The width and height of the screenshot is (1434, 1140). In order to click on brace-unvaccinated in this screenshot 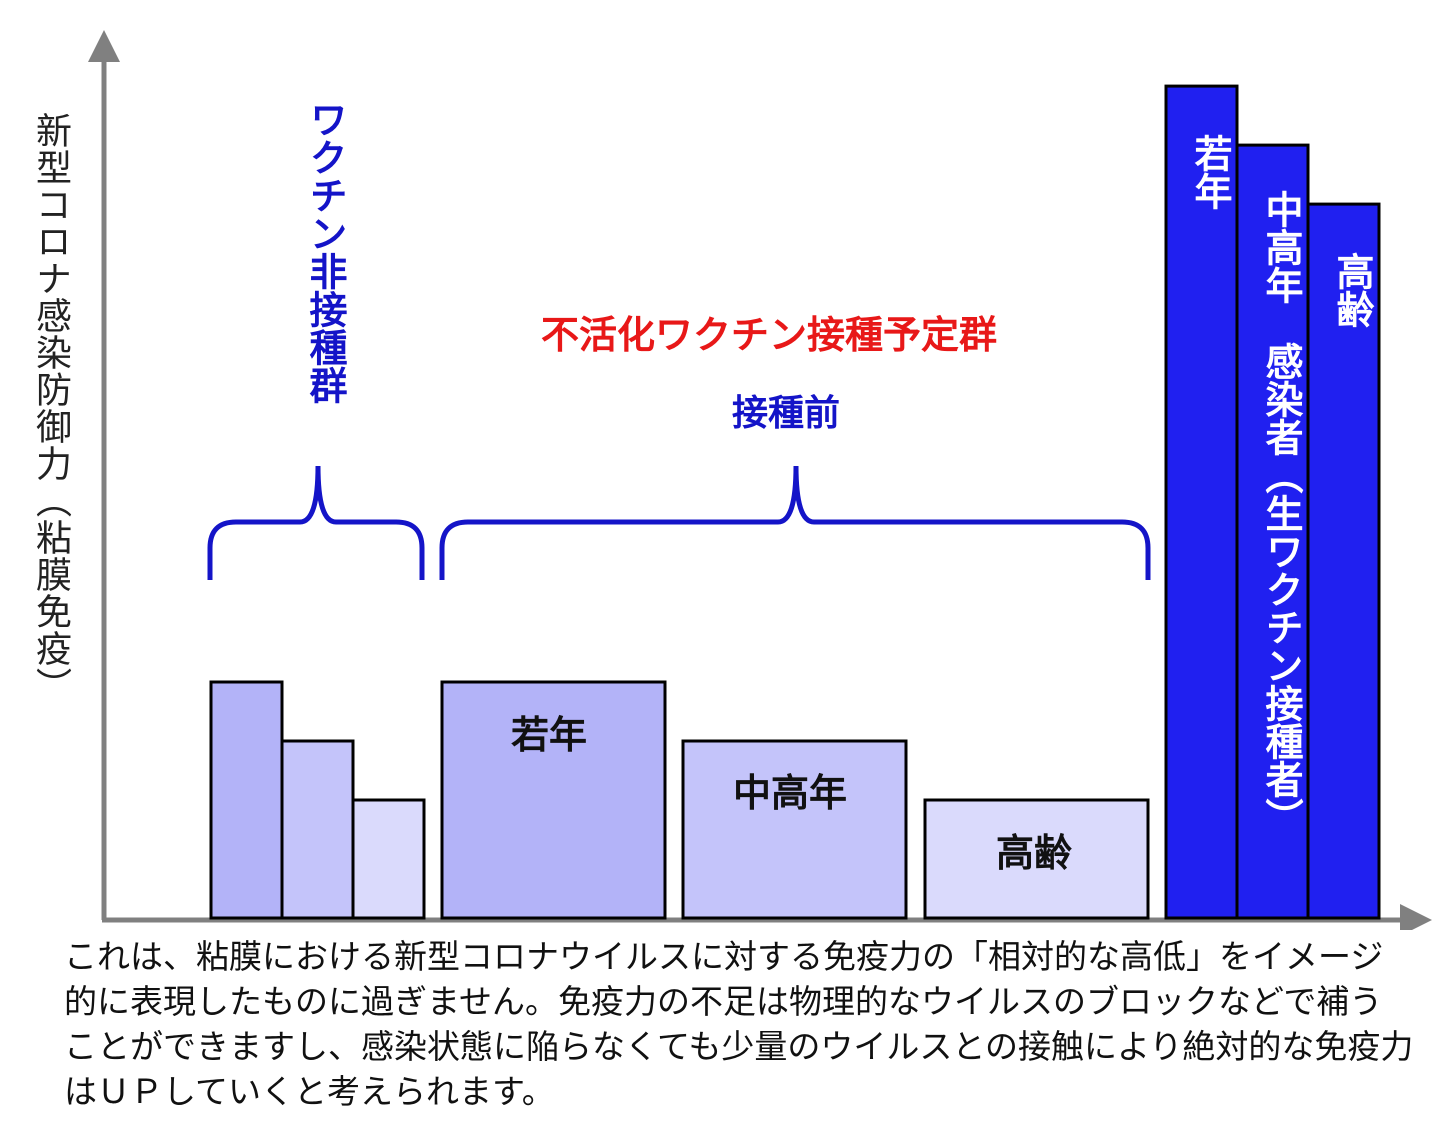, I will do `click(316, 522)`.